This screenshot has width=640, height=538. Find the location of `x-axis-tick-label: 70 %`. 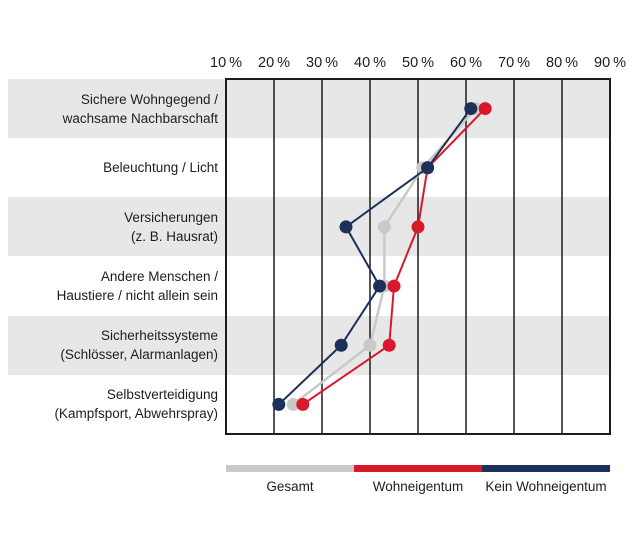

x-axis-tick-label: 70 % is located at coordinates (514, 63).